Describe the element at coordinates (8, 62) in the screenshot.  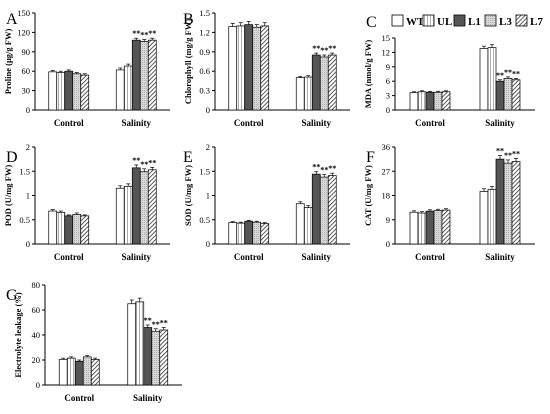
I see `y-axis-label: Proline (μg/g FW)` at that location.